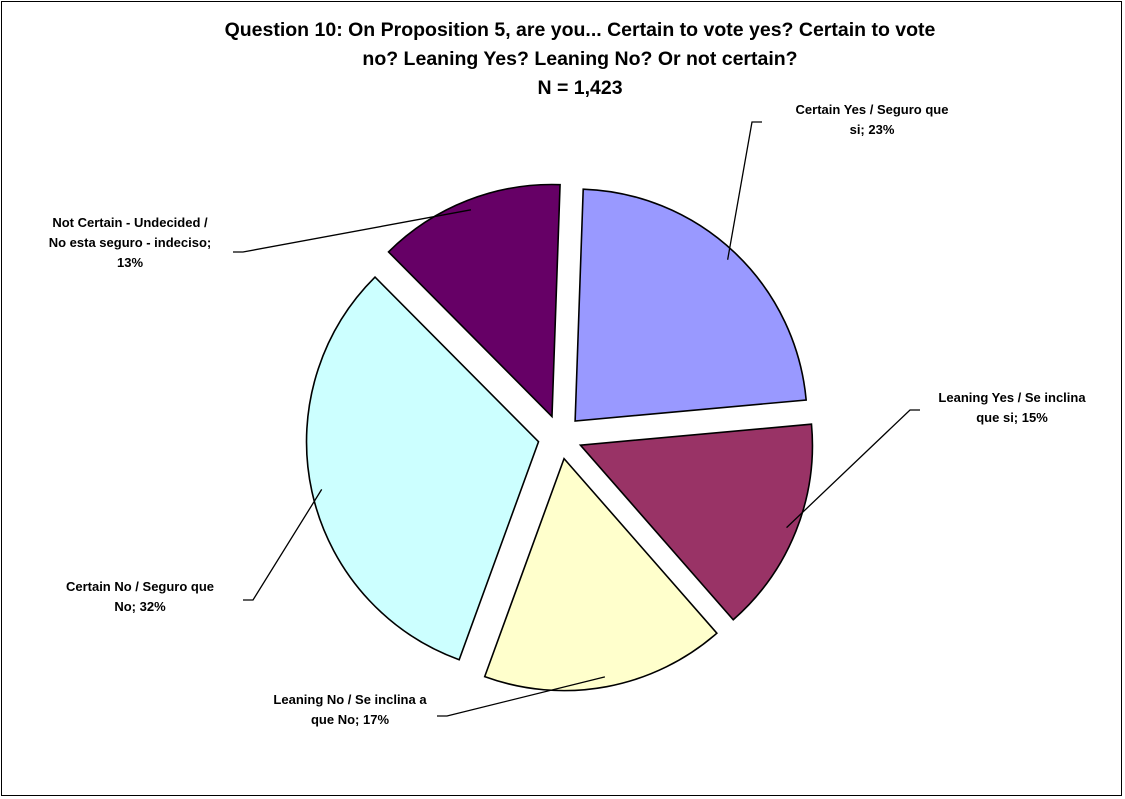 The image size is (1125, 799). What do you see at coordinates (872, 109) in the screenshot?
I see `slice-label-1-line-1: Certain Yes / Seguro que` at bounding box center [872, 109].